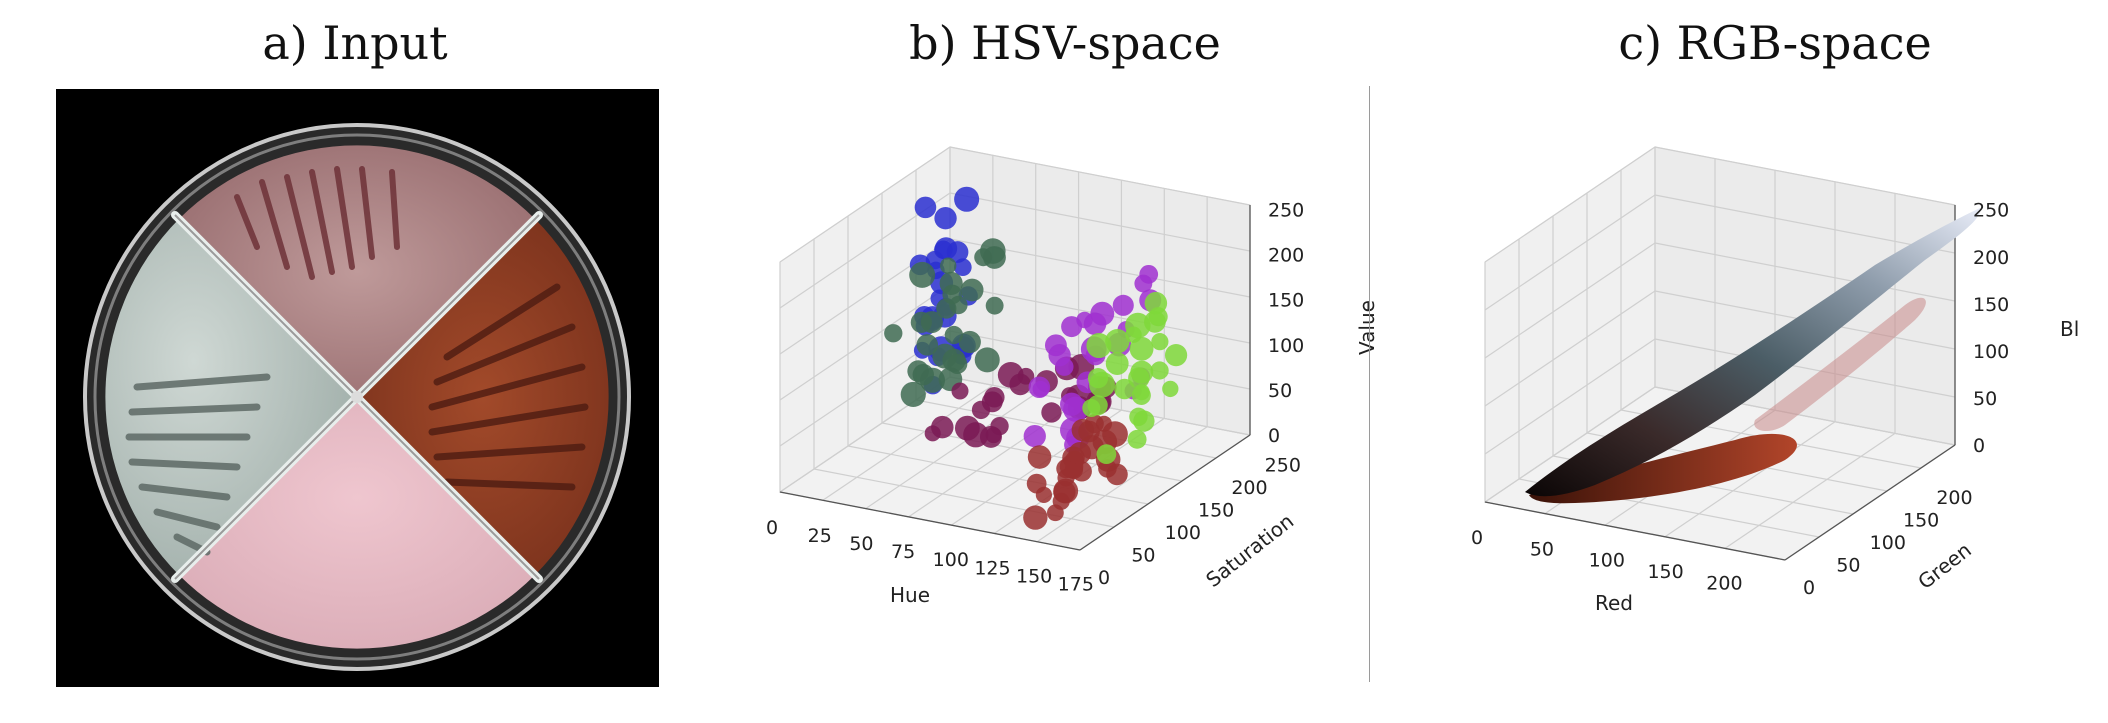 Image resolution: width=2108 pixels, height=723 pixels. What do you see at coordinates (861, 544) in the screenshot?
I see `hsv-x-tick: 50` at bounding box center [861, 544].